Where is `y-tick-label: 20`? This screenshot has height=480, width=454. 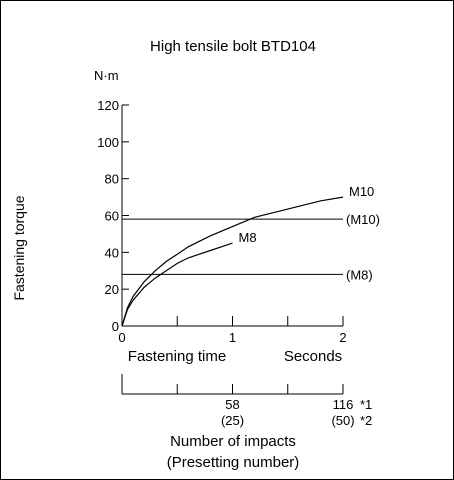
y-tick-label: 20 is located at coordinates (112, 289).